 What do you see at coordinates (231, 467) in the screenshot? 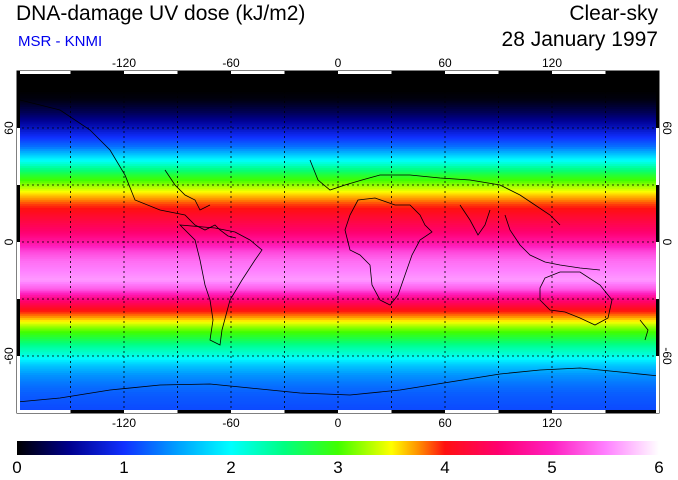
I see `colorbar-tick-label: 2` at bounding box center [231, 467].